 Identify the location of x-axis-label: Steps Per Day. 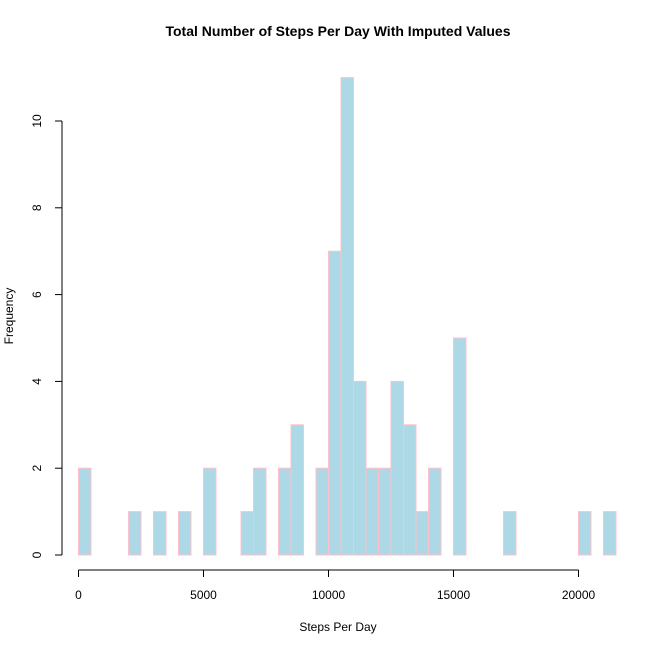
(337, 627).